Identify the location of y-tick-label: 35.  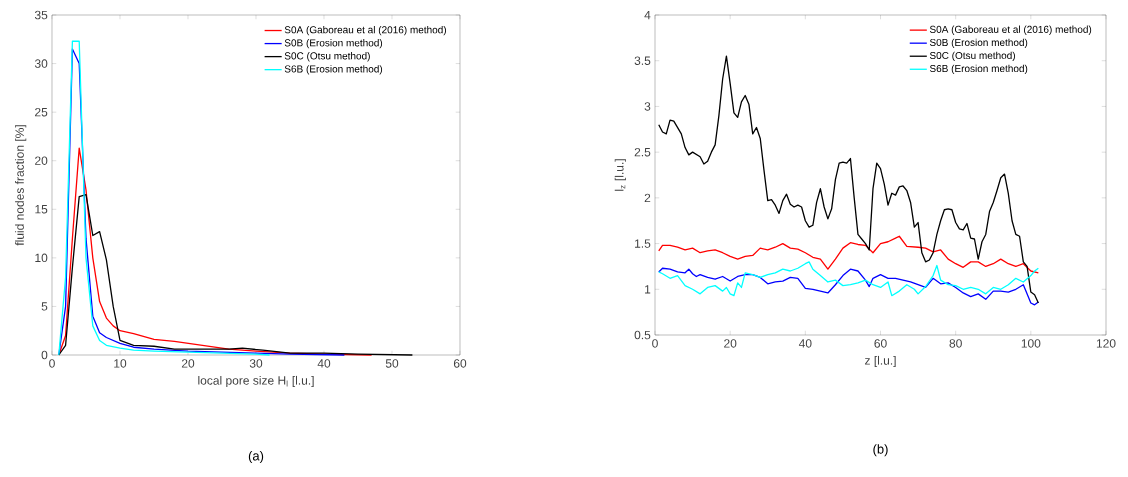
(41, 15).